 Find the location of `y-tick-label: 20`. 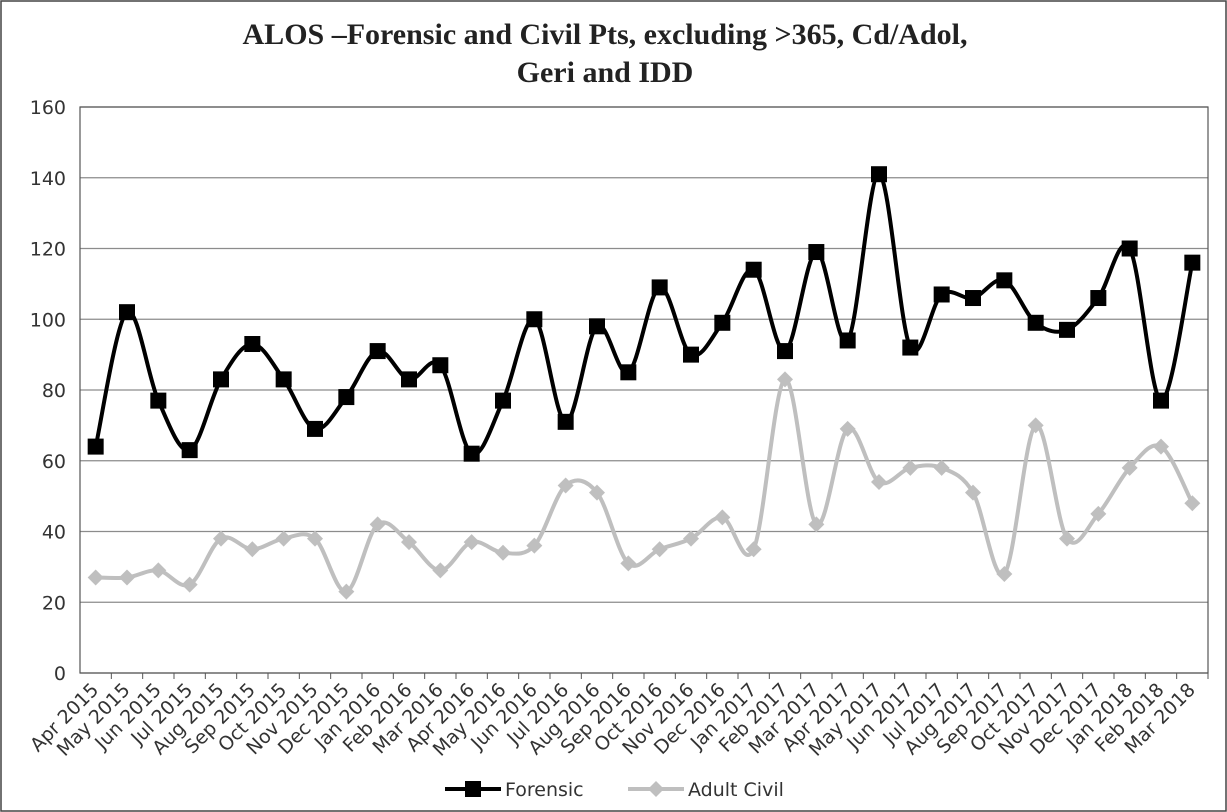

y-tick-label: 20 is located at coordinates (54, 603).